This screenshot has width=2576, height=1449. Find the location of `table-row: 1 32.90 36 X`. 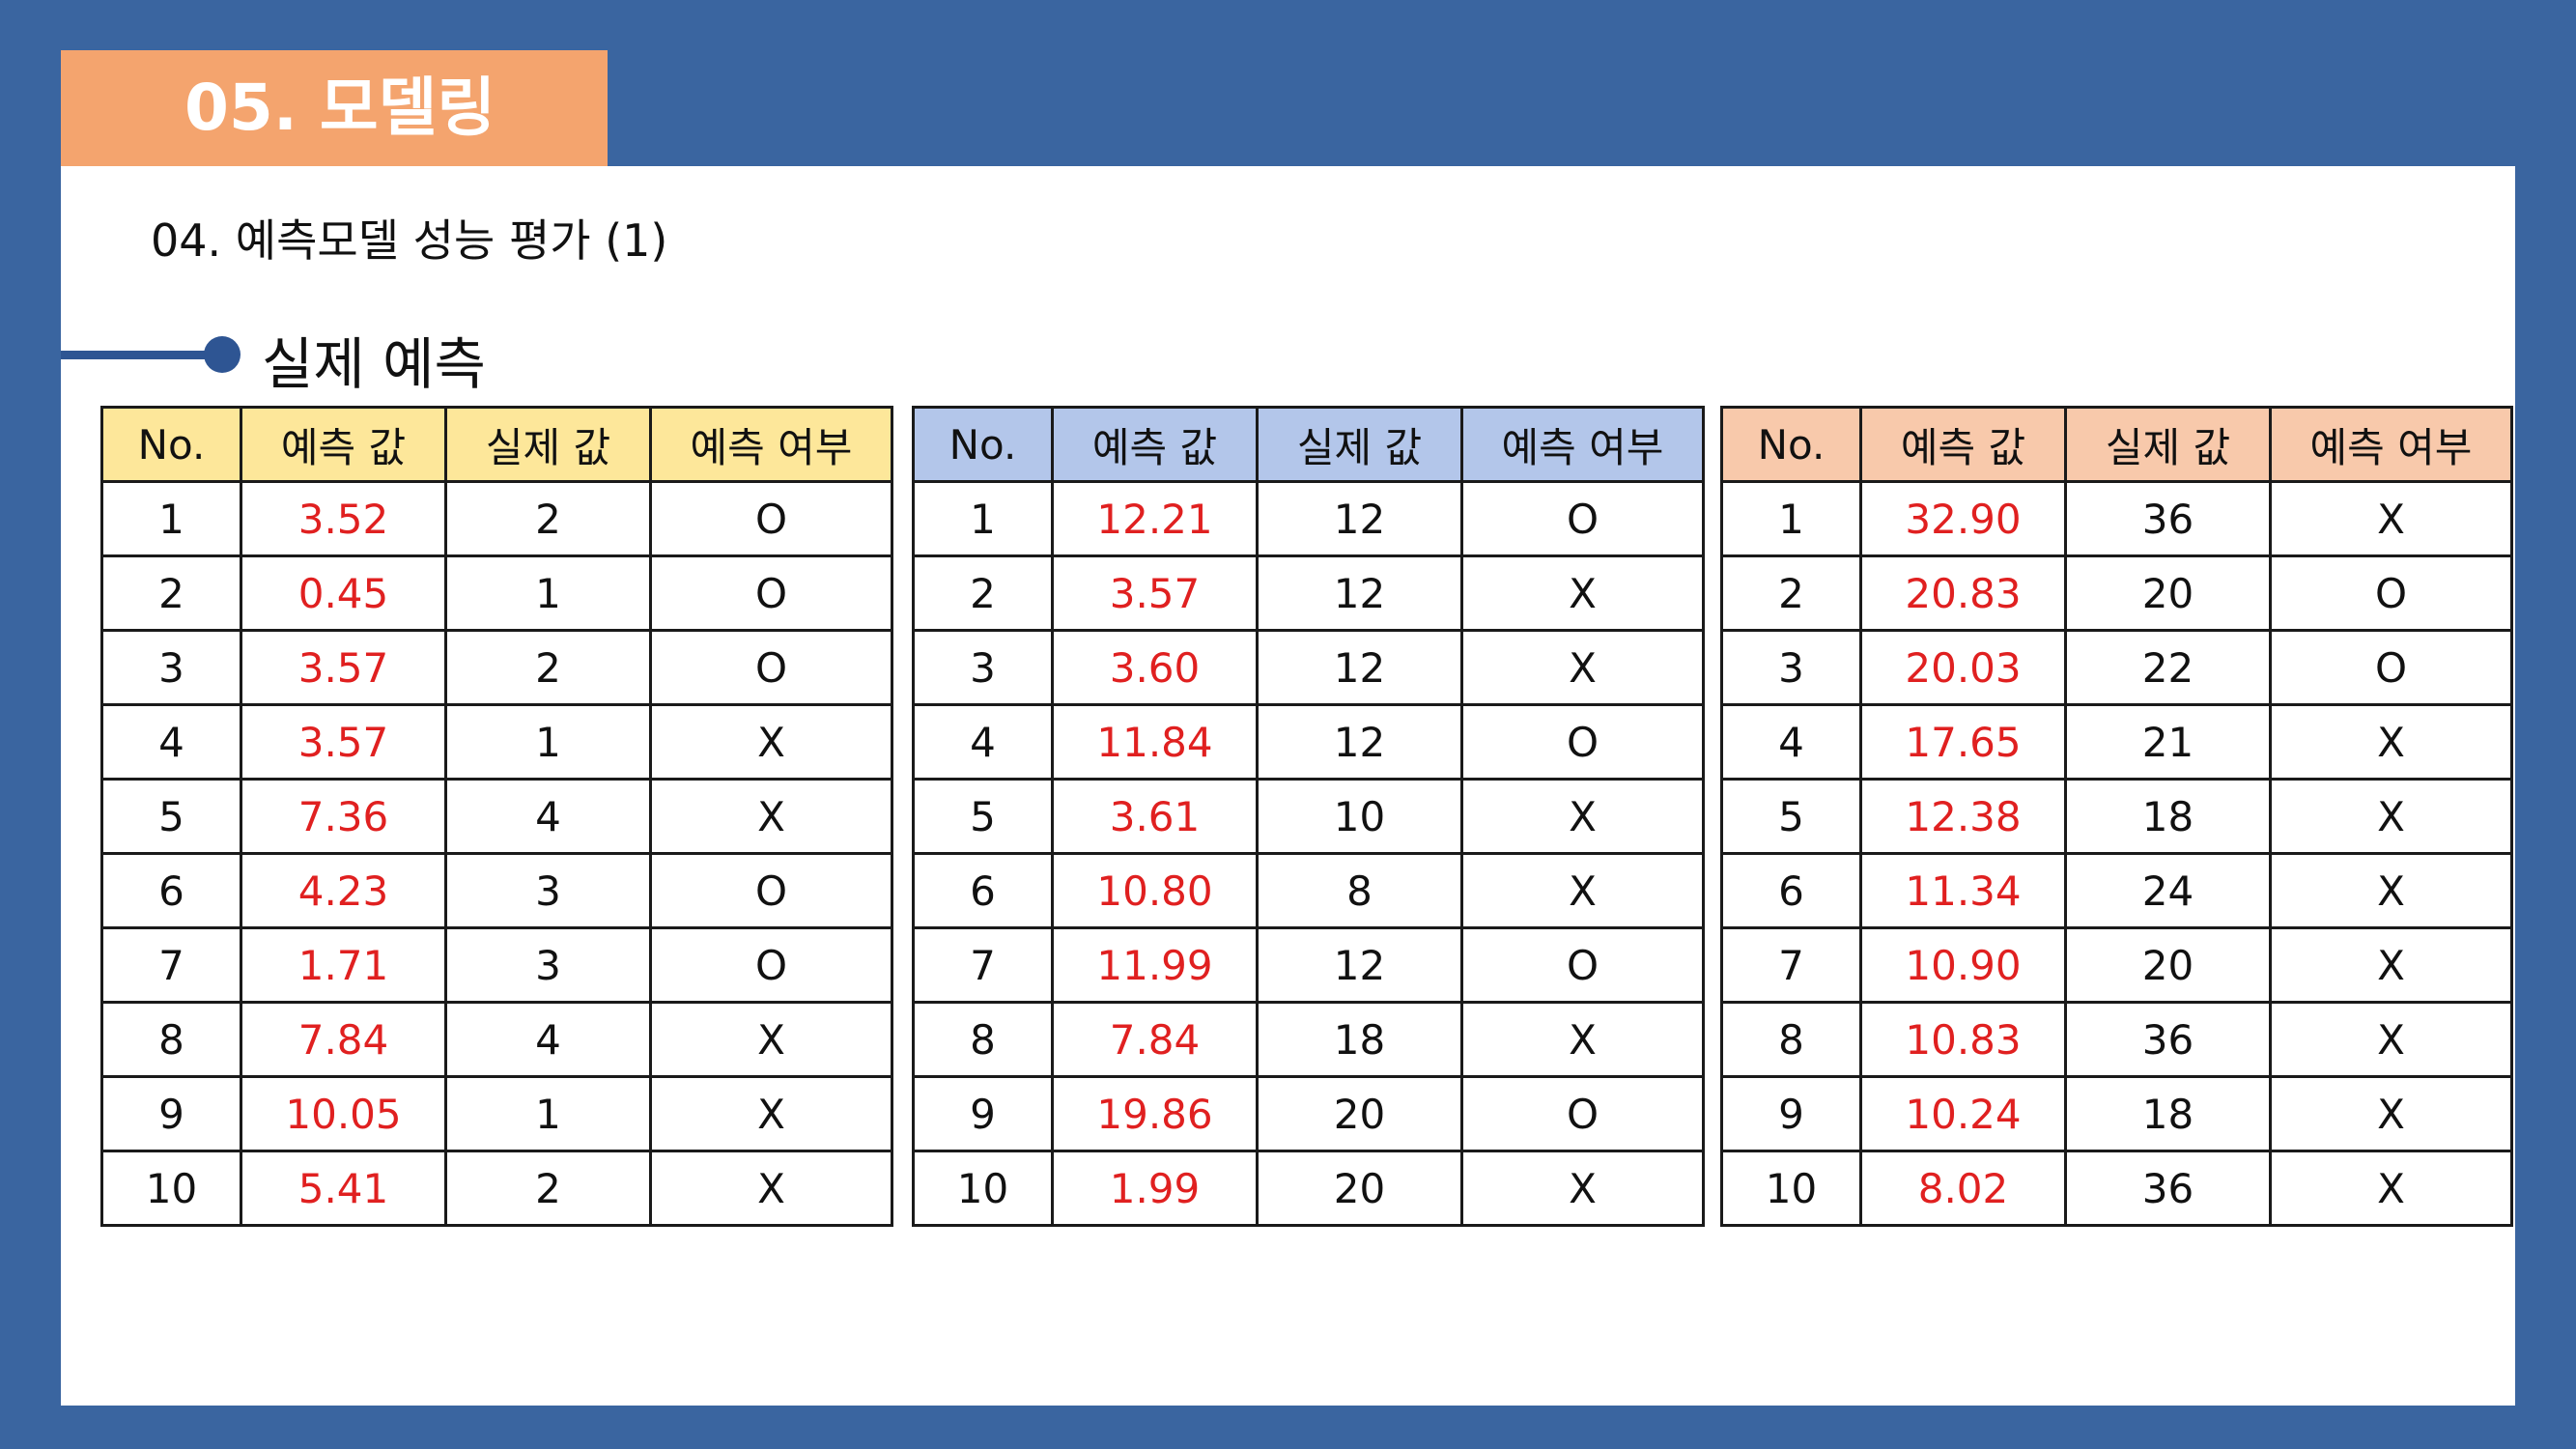

table-row: 1 32.90 36 X is located at coordinates (2116, 518).